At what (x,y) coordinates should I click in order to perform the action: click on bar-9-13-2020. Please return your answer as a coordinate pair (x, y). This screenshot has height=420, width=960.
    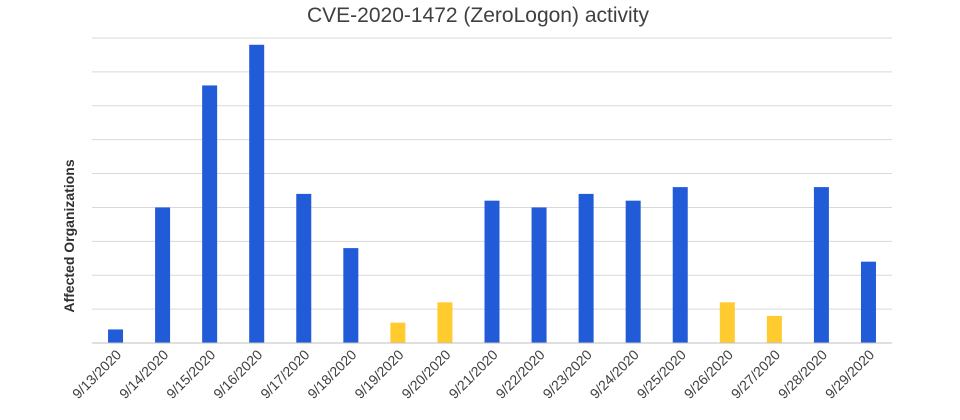
    Looking at the image, I should click on (116, 336).